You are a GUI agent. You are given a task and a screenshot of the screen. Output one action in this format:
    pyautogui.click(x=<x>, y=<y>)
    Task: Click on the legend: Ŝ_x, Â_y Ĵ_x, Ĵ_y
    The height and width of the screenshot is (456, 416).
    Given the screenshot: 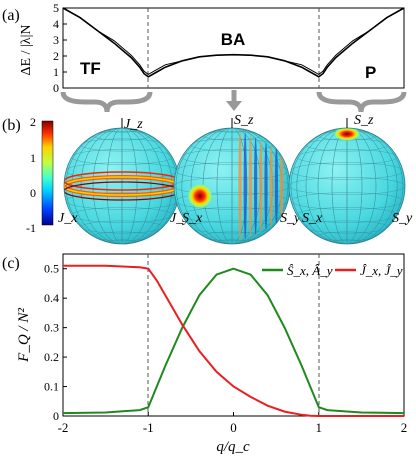 What is the action you would take?
    pyautogui.click(x=332, y=270)
    